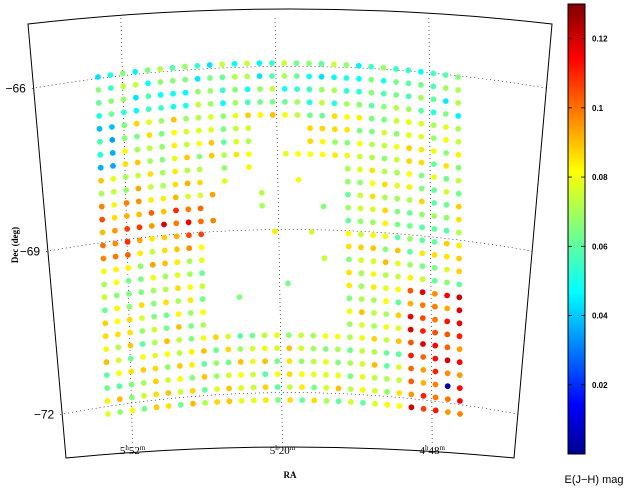  Describe the element at coordinates (576, 229) in the screenshot. I see `colorbar-gradient` at that location.